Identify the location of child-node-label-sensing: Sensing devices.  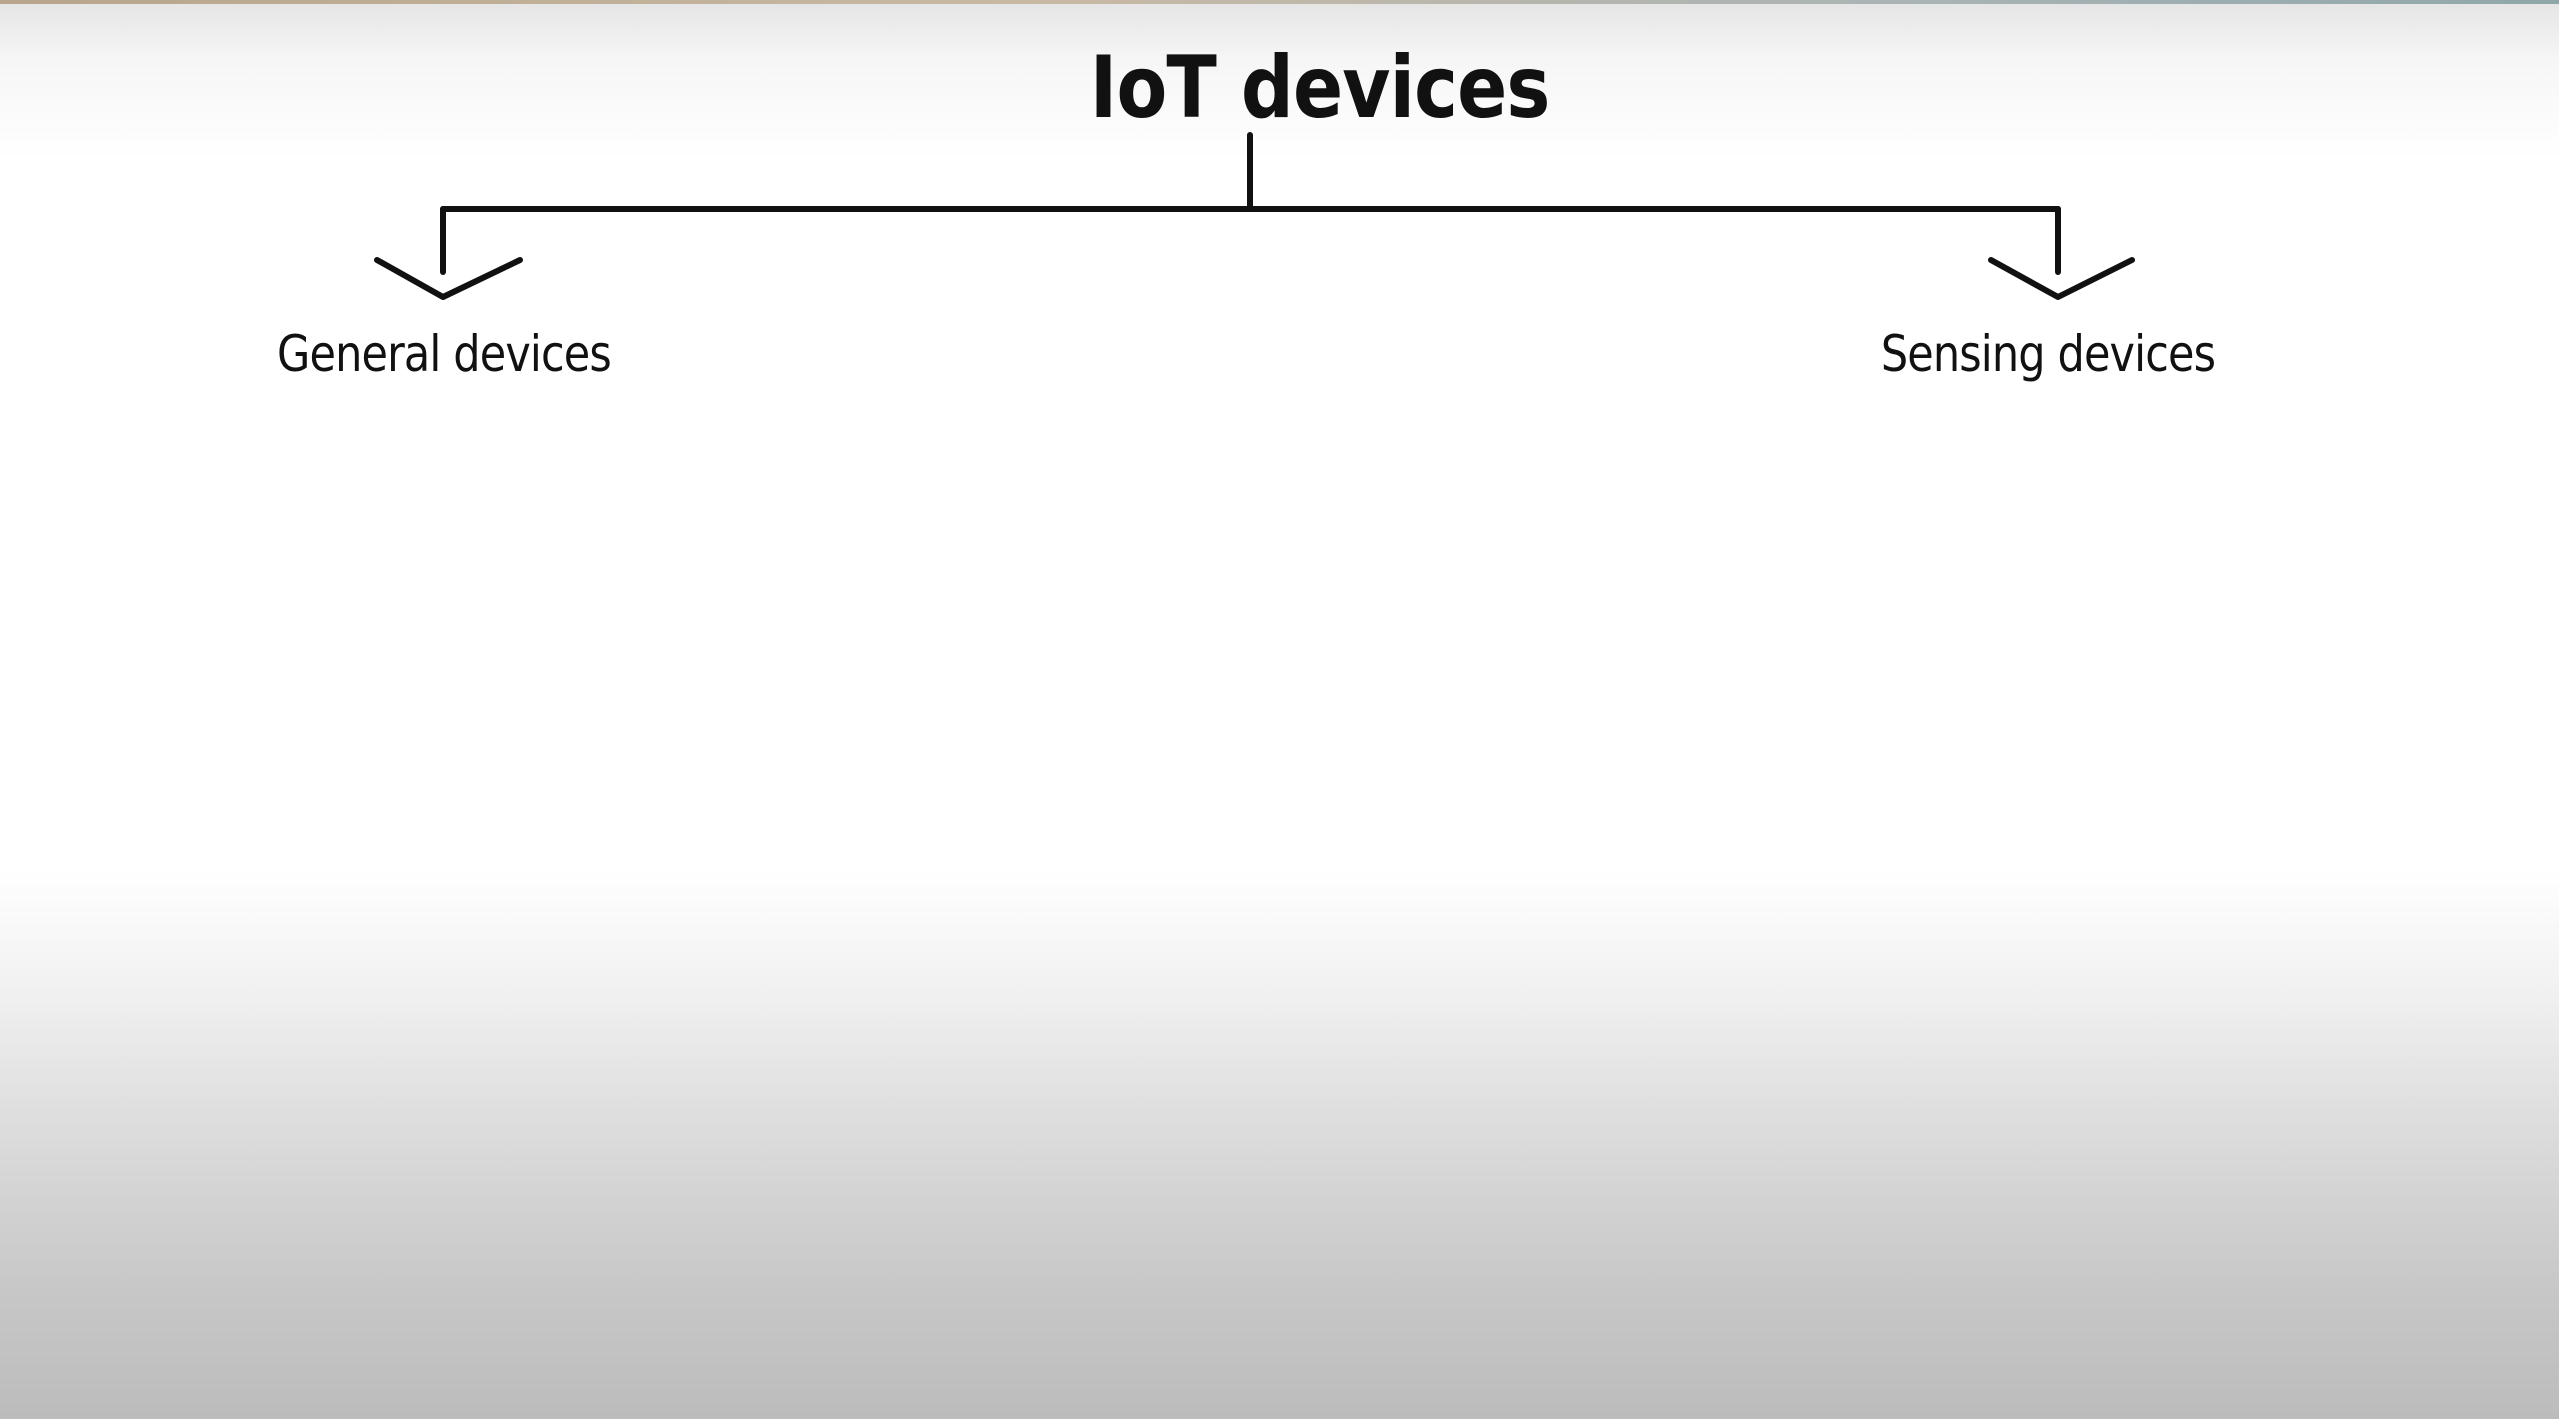
(2048, 354).